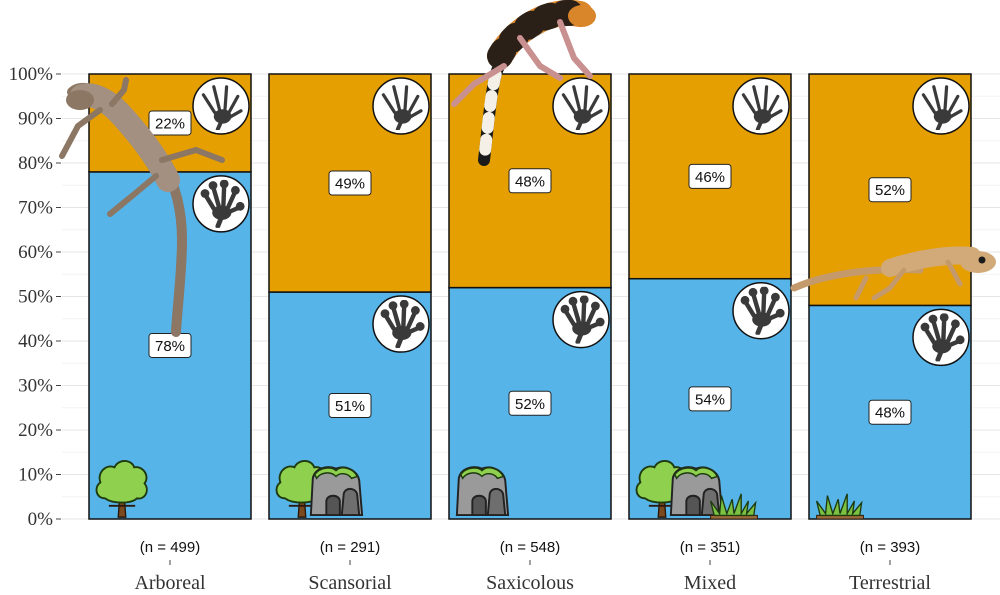 The image size is (1000, 595). I want to click on y-tick-label: 40%, so click(35, 341).